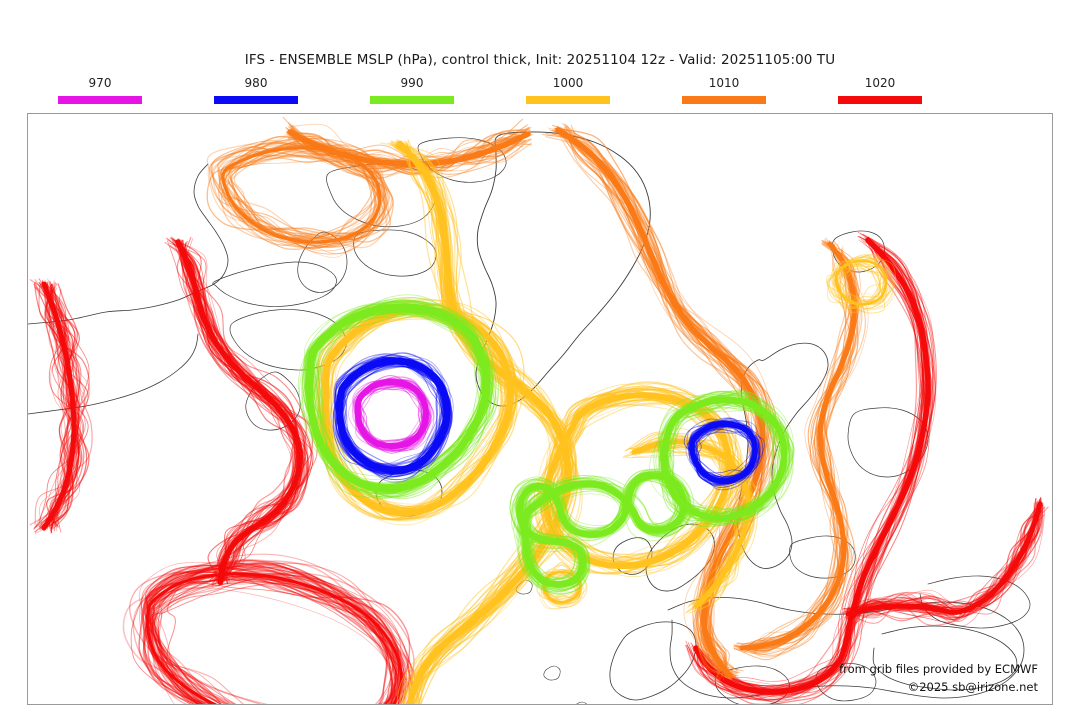 This screenshot has width=1080, height=718. I want to click on legend-label: 1010, so click(724, 83).